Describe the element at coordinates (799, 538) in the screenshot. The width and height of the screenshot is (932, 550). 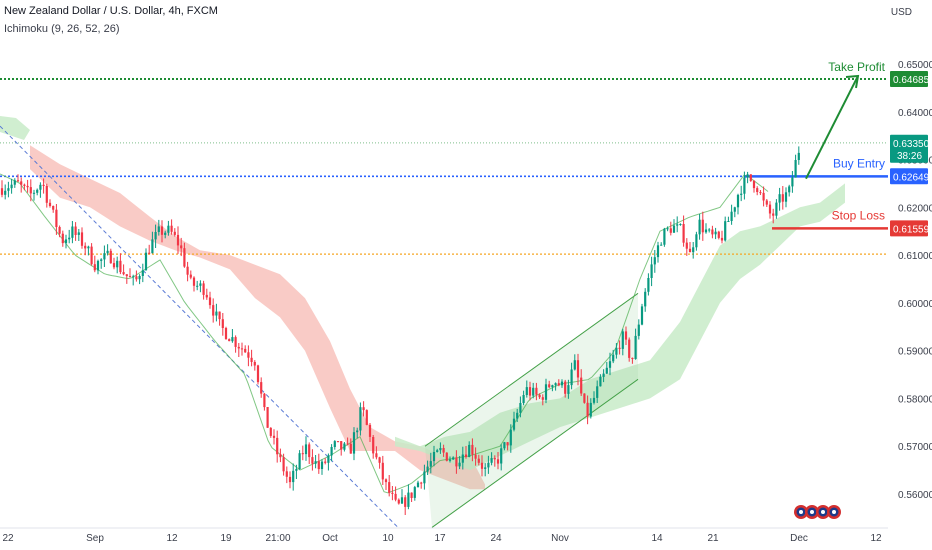
I see `x-tick-label: Dec` at that location.